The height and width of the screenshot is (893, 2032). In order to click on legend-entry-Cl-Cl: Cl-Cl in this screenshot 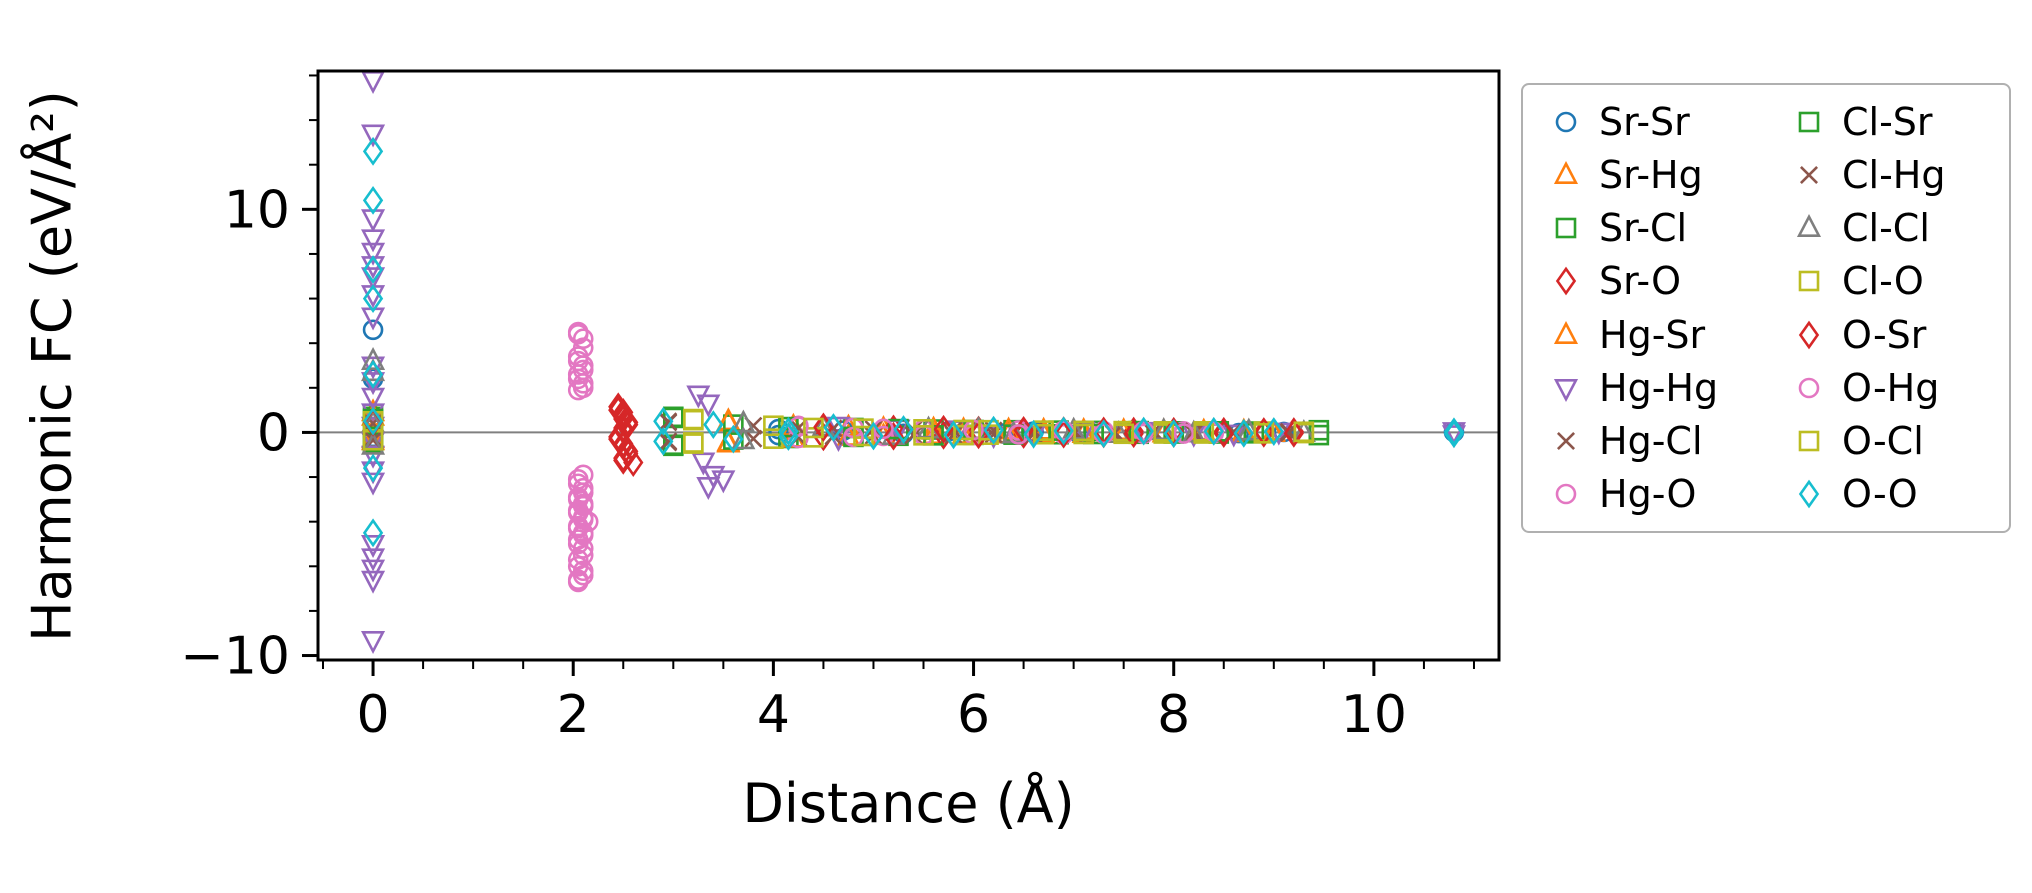, I will do `click(1887, 228)`.